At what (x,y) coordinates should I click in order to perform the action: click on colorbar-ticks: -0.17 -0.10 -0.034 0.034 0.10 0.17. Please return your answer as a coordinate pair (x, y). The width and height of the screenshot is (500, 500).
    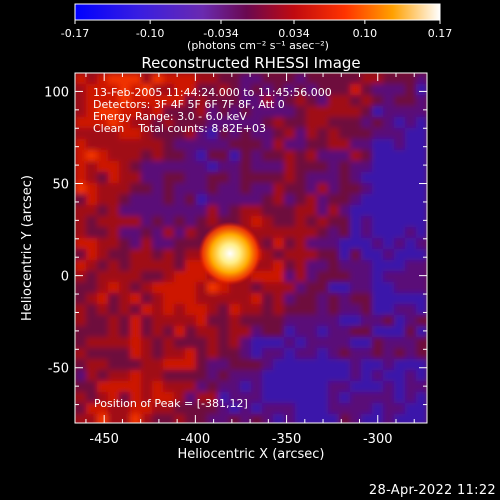
    Looking at the image, I should click on (256, 30).